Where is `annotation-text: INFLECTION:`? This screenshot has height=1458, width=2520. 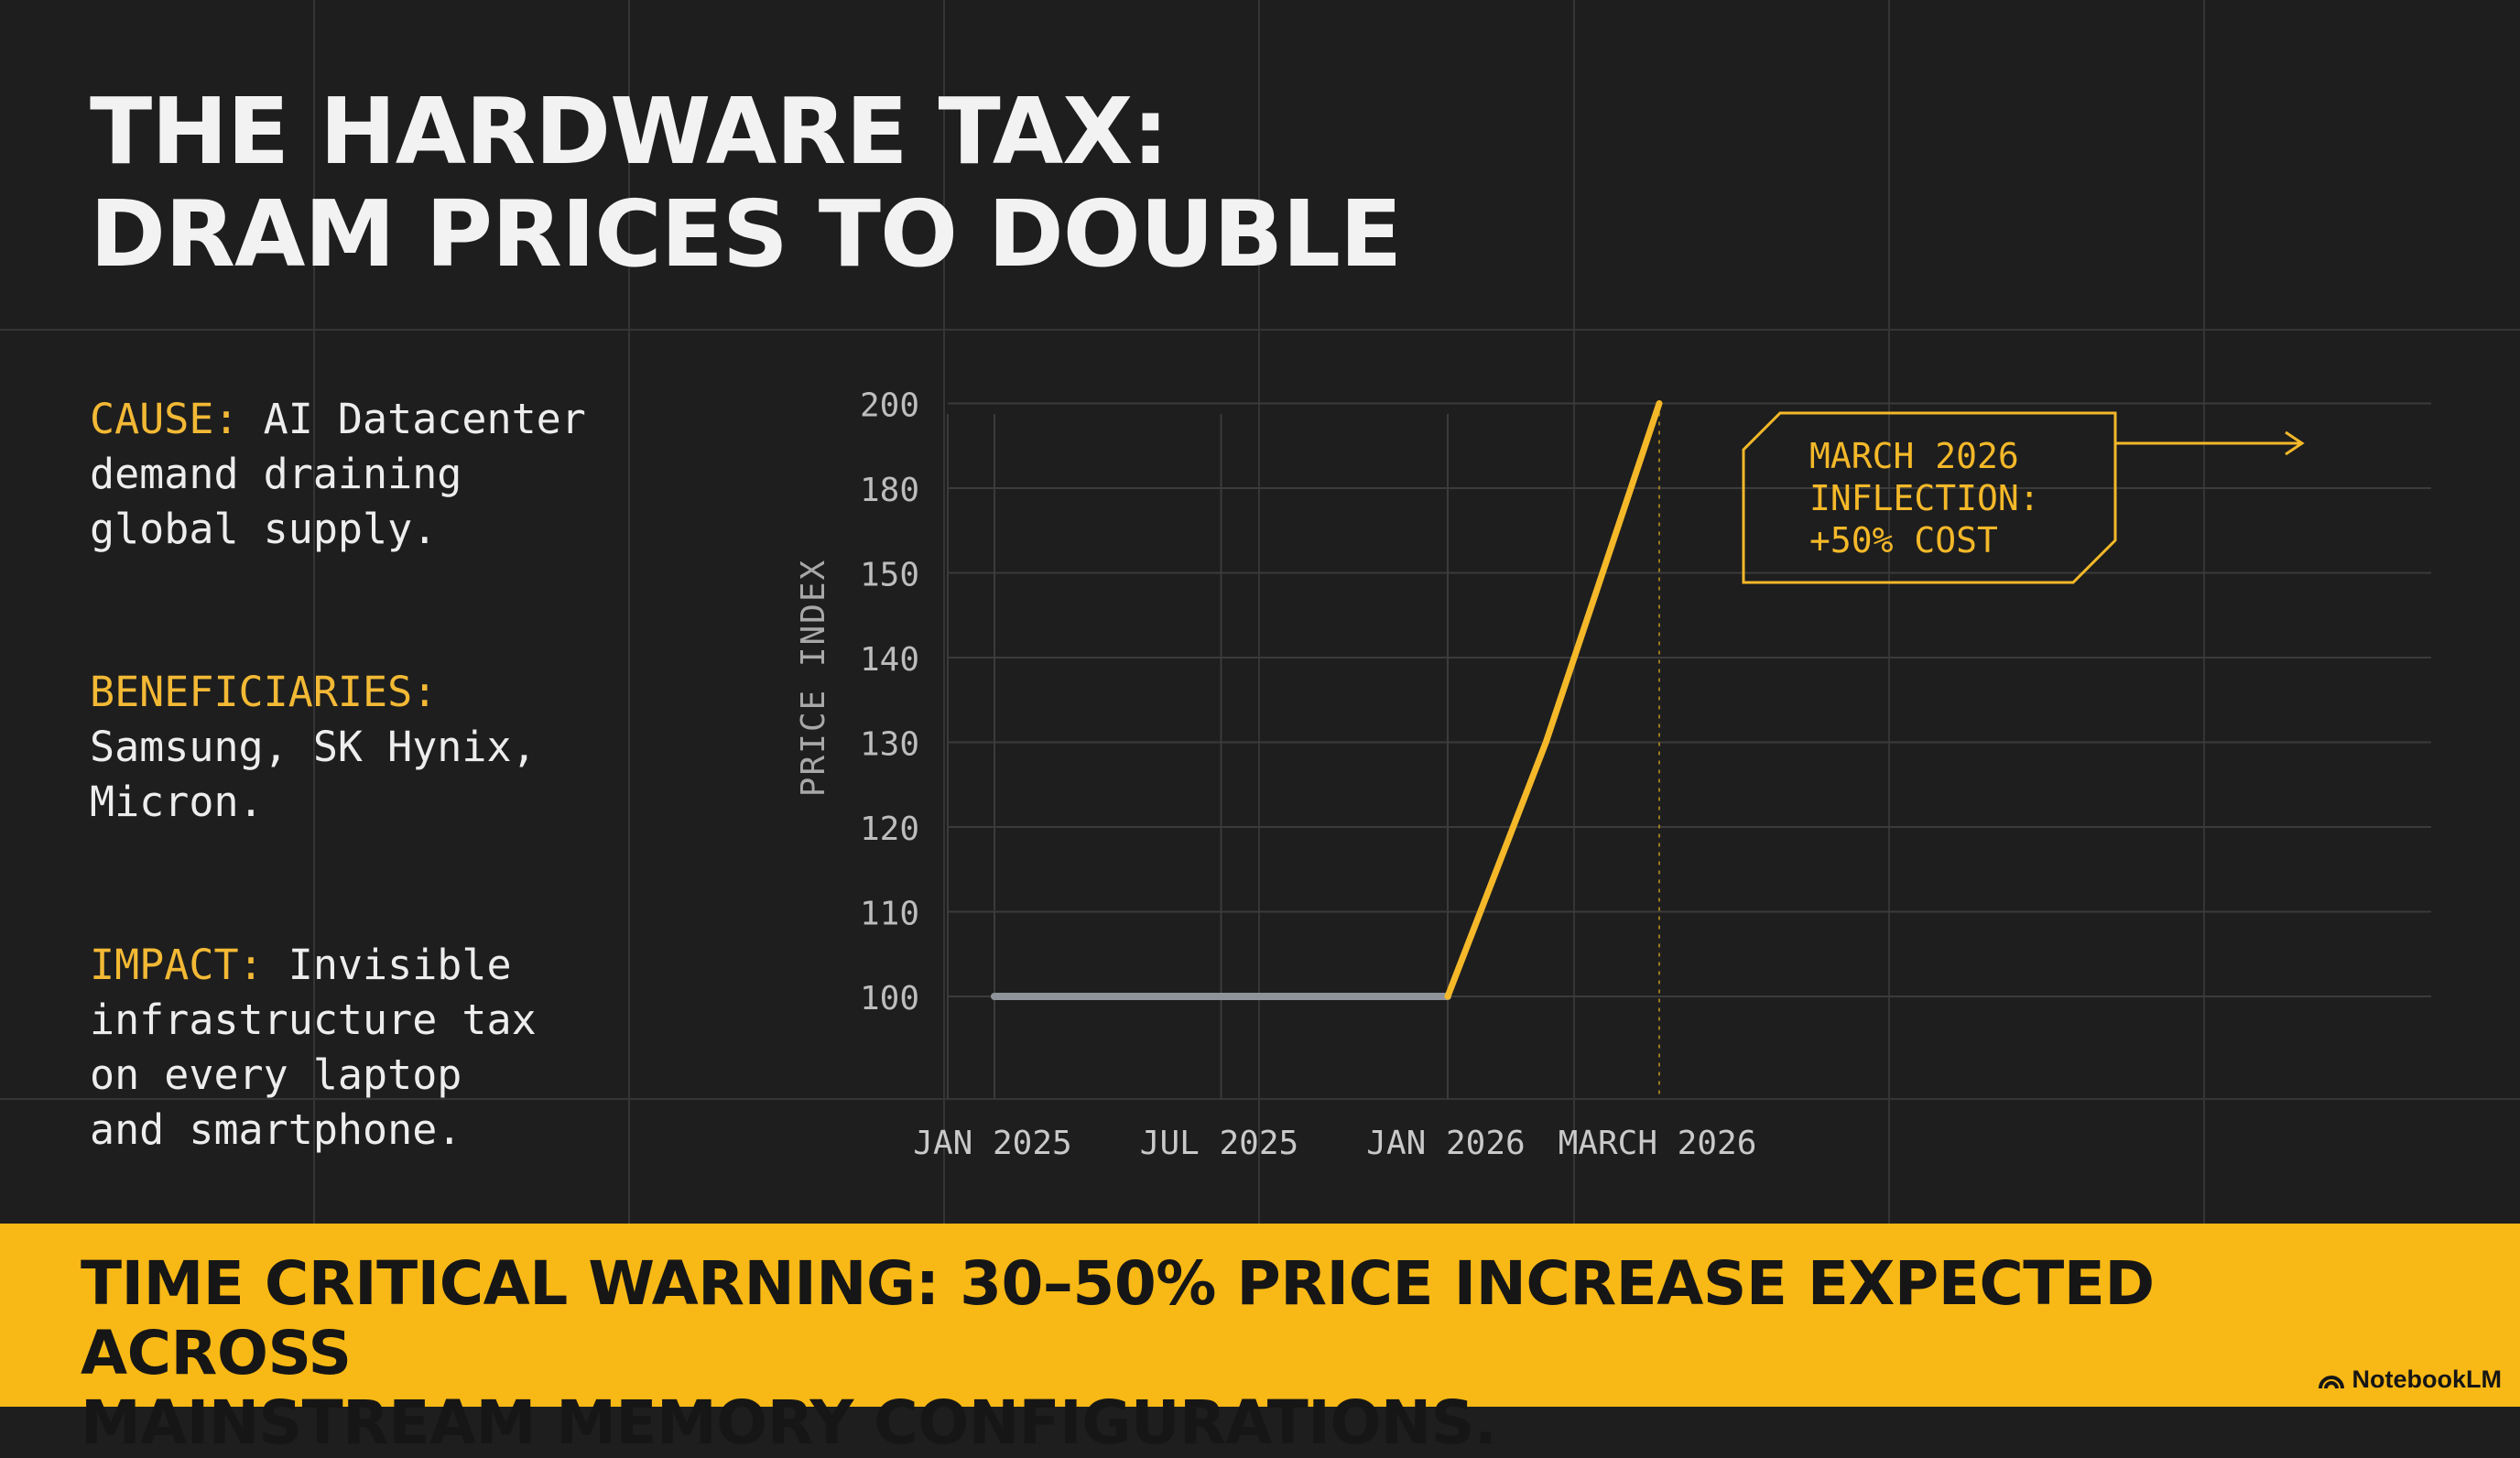
annotation-text: INFLECTION: is located at coordinates (1924, 498).